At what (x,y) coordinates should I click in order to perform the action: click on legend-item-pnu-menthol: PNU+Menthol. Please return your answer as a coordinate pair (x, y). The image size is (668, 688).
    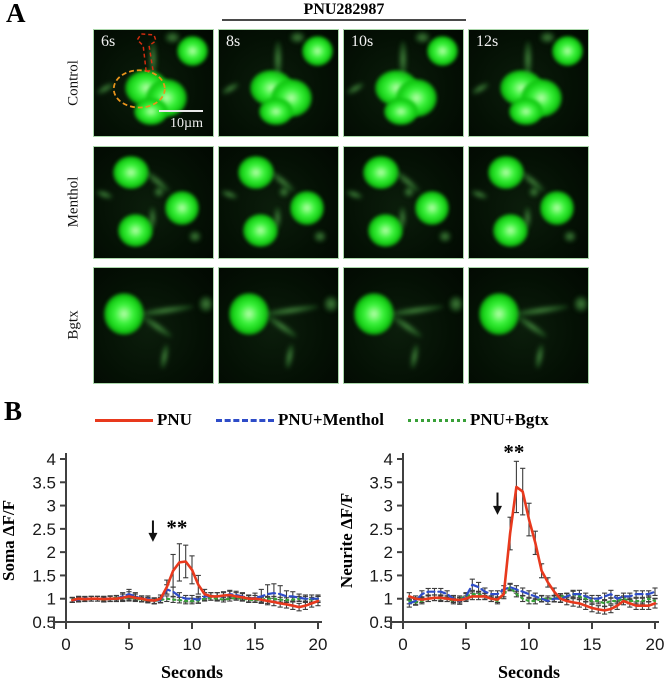
    Looking at the image, I should click on (299, 420).